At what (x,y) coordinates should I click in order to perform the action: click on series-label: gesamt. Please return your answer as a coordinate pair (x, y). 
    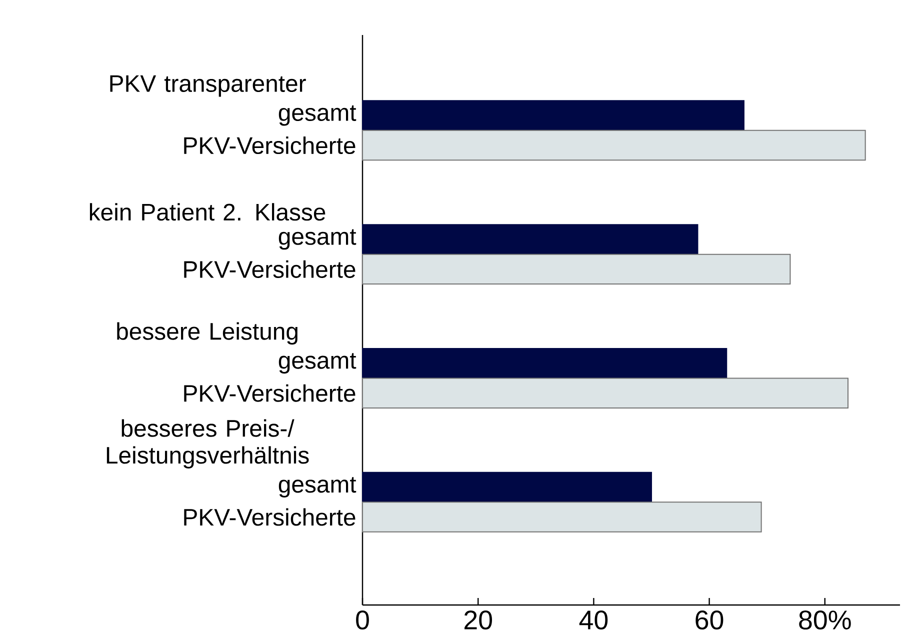
    Looking at the image, I should click on (317, 115).